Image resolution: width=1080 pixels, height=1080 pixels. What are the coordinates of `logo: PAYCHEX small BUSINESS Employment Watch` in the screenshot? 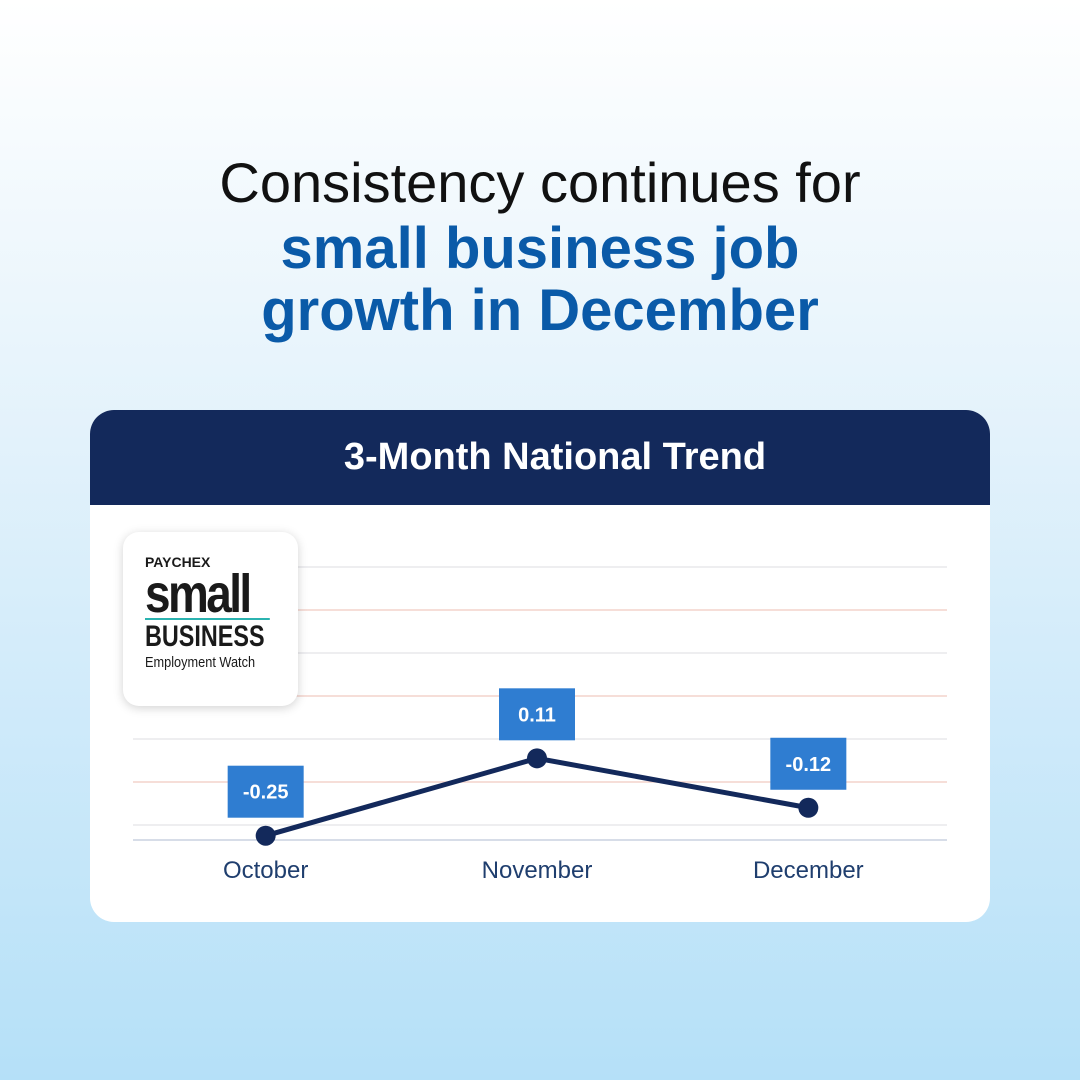 It's located at (210, 619).